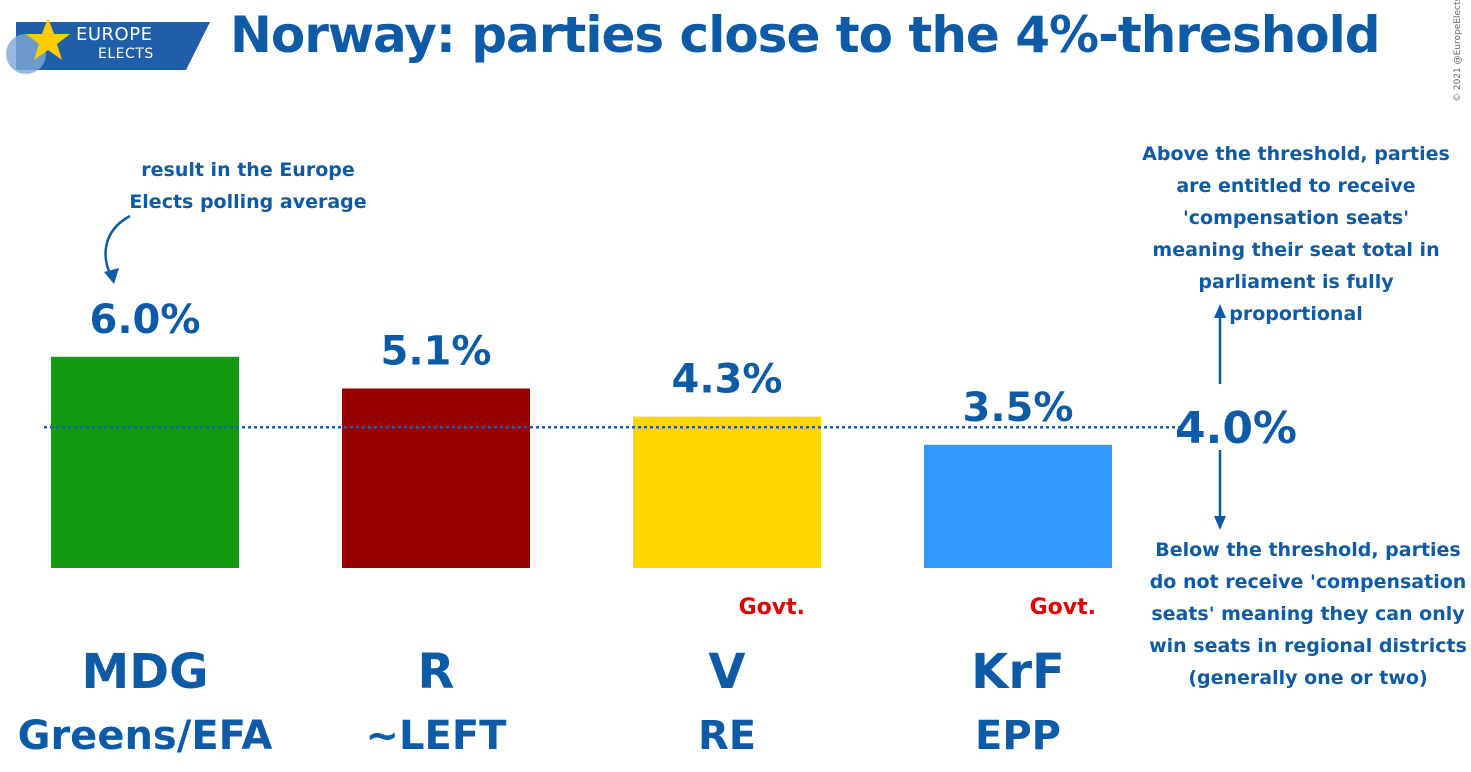  Describe the element at coordinates (436, 672) in the screenshot. I see `party-abbreviation: R` at that location.